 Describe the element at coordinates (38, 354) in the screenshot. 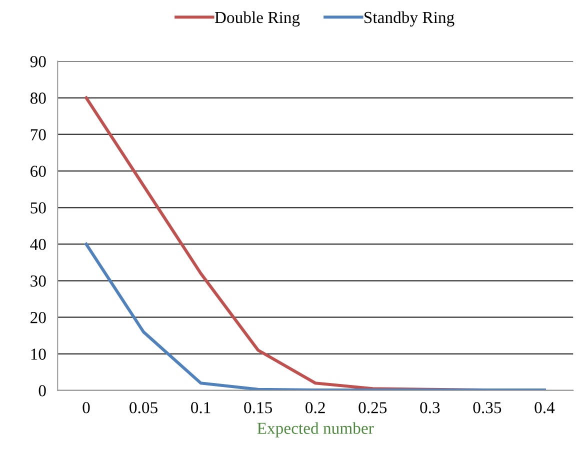

I see `y-tick-label: 10` at that location.